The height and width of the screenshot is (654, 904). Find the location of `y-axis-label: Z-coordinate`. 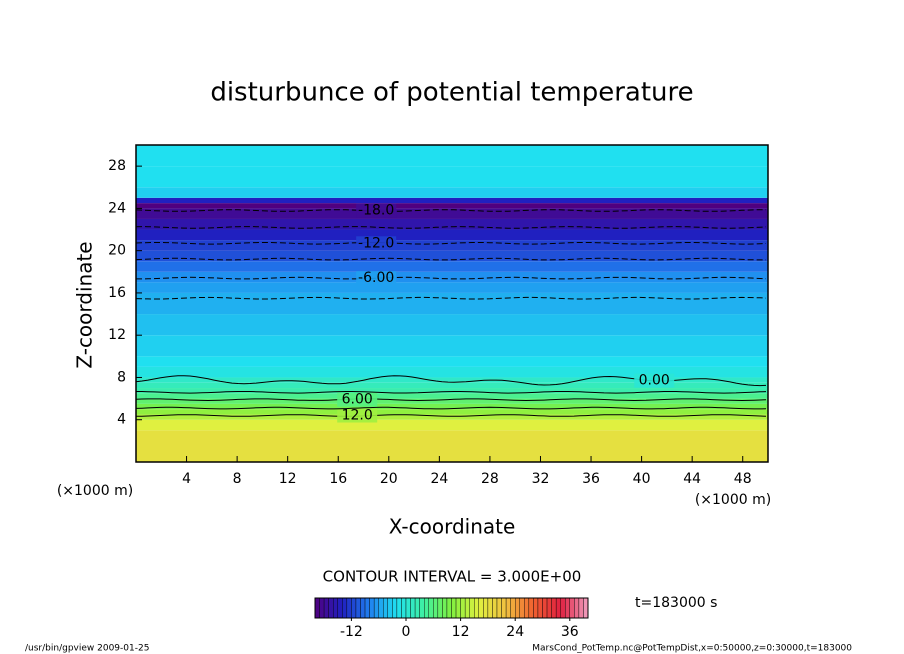

y-axis-label: Z-coordinate is located at coordinates (85, 304).